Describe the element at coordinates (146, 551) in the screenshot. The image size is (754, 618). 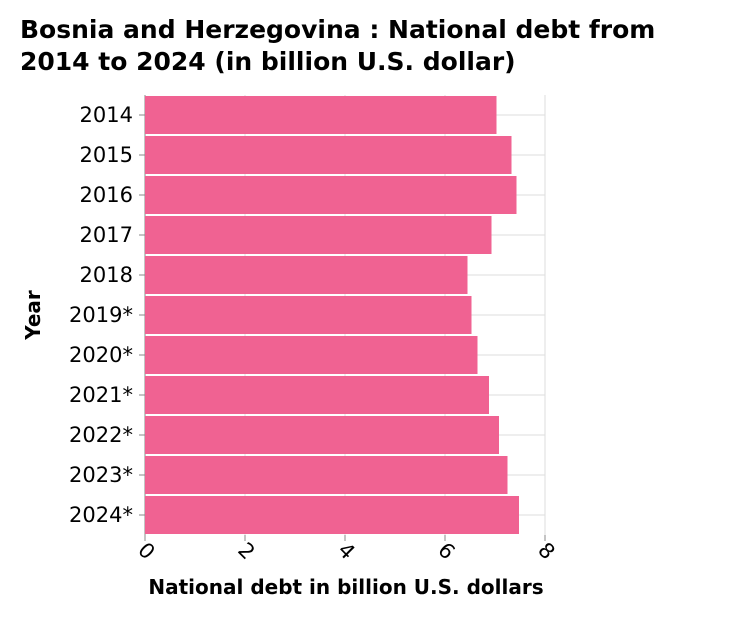
I see `x-tick-label: 0` at that location.